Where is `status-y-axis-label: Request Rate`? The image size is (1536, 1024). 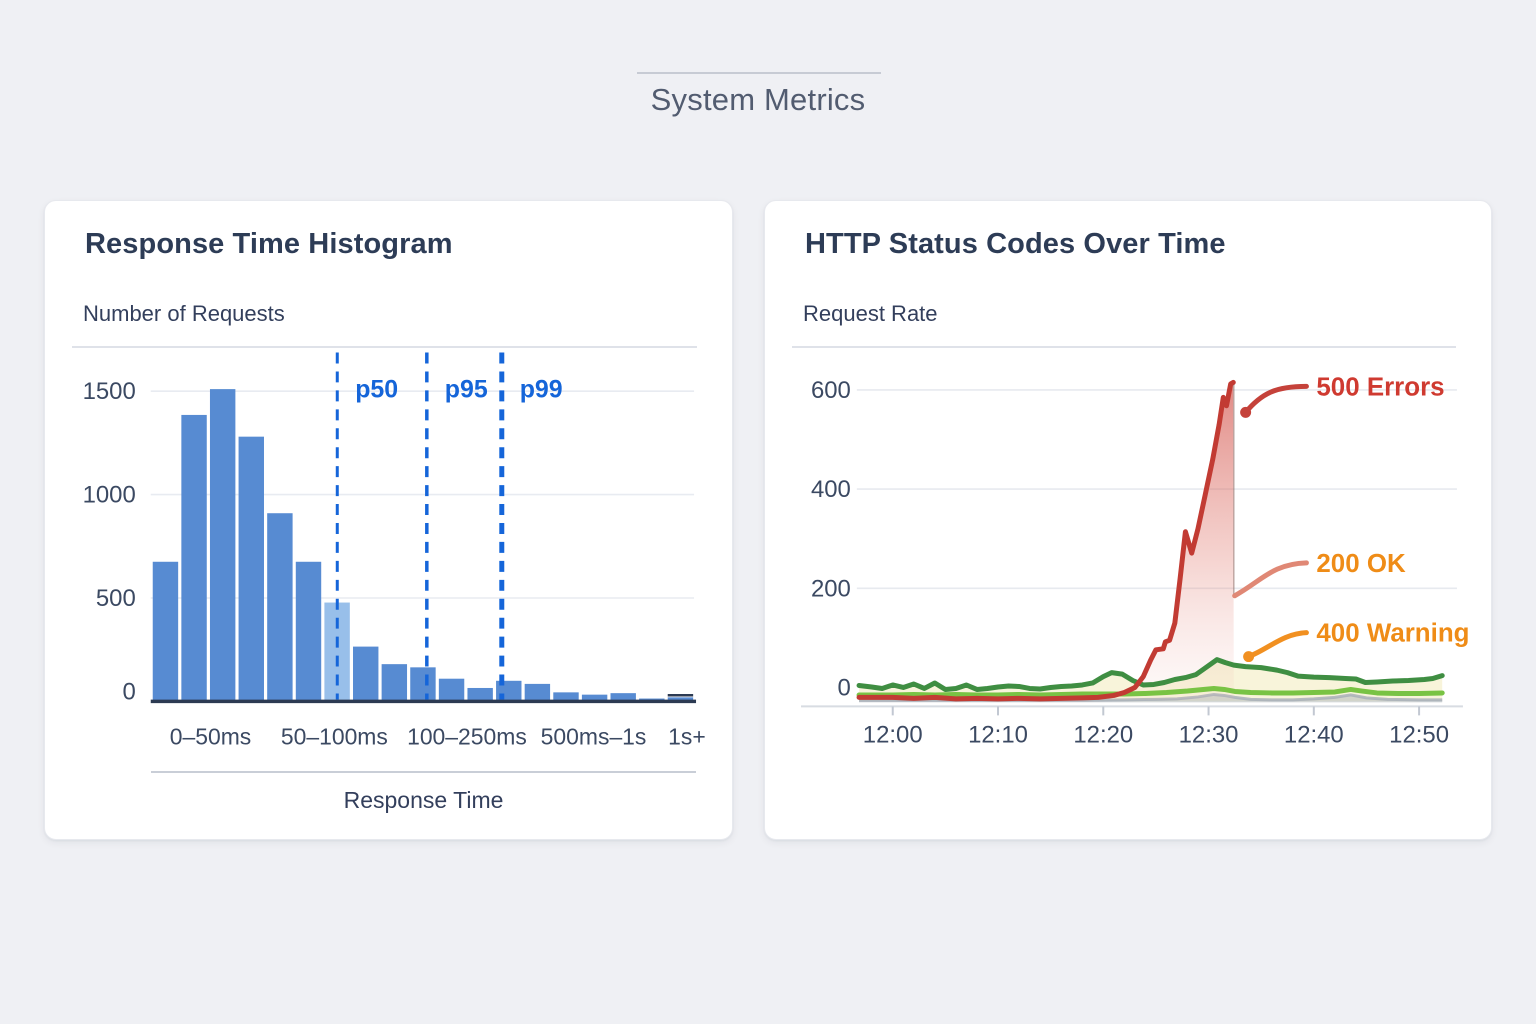
status-y-axis-label: Request Rate is located at coordinates (870, 313).